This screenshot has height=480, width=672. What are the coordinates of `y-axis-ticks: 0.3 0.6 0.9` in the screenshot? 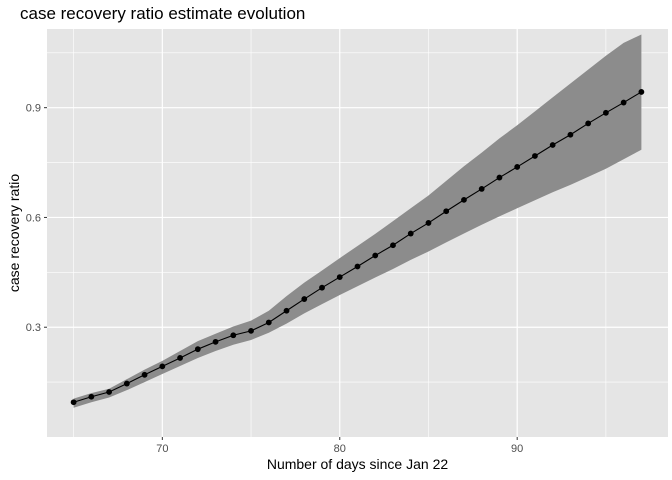 It's located at (36, 218).